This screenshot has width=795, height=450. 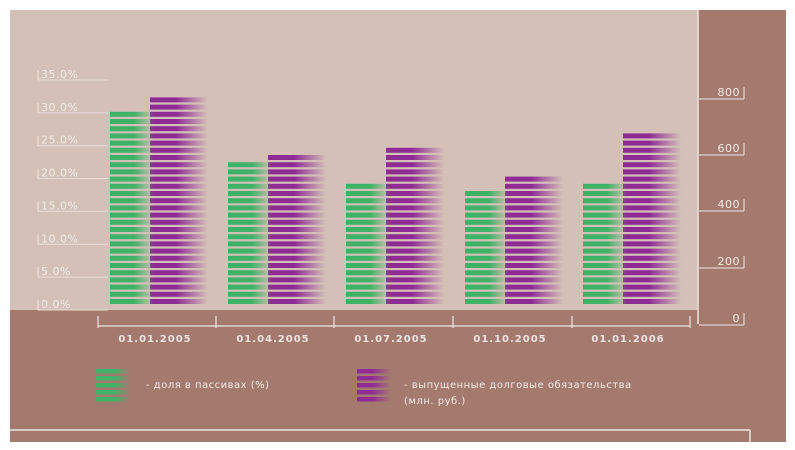 I want to click on bar-debt-01.01.2006, so click(x=652, y=218).